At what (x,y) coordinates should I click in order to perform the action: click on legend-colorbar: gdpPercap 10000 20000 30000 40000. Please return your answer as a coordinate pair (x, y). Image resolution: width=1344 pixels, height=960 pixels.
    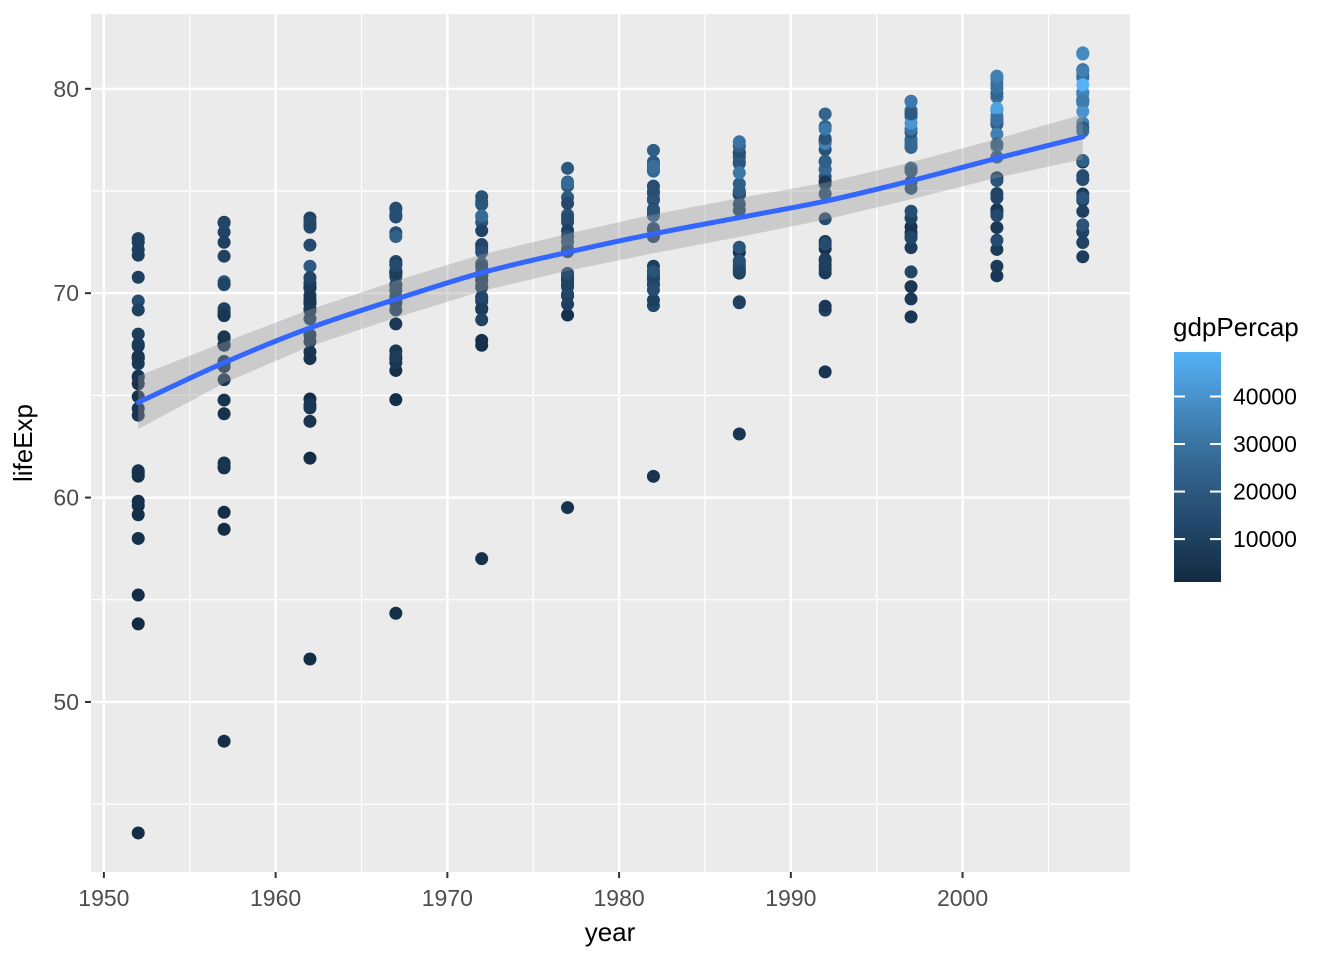
    Looking at the image, I should click on (1236, 447).